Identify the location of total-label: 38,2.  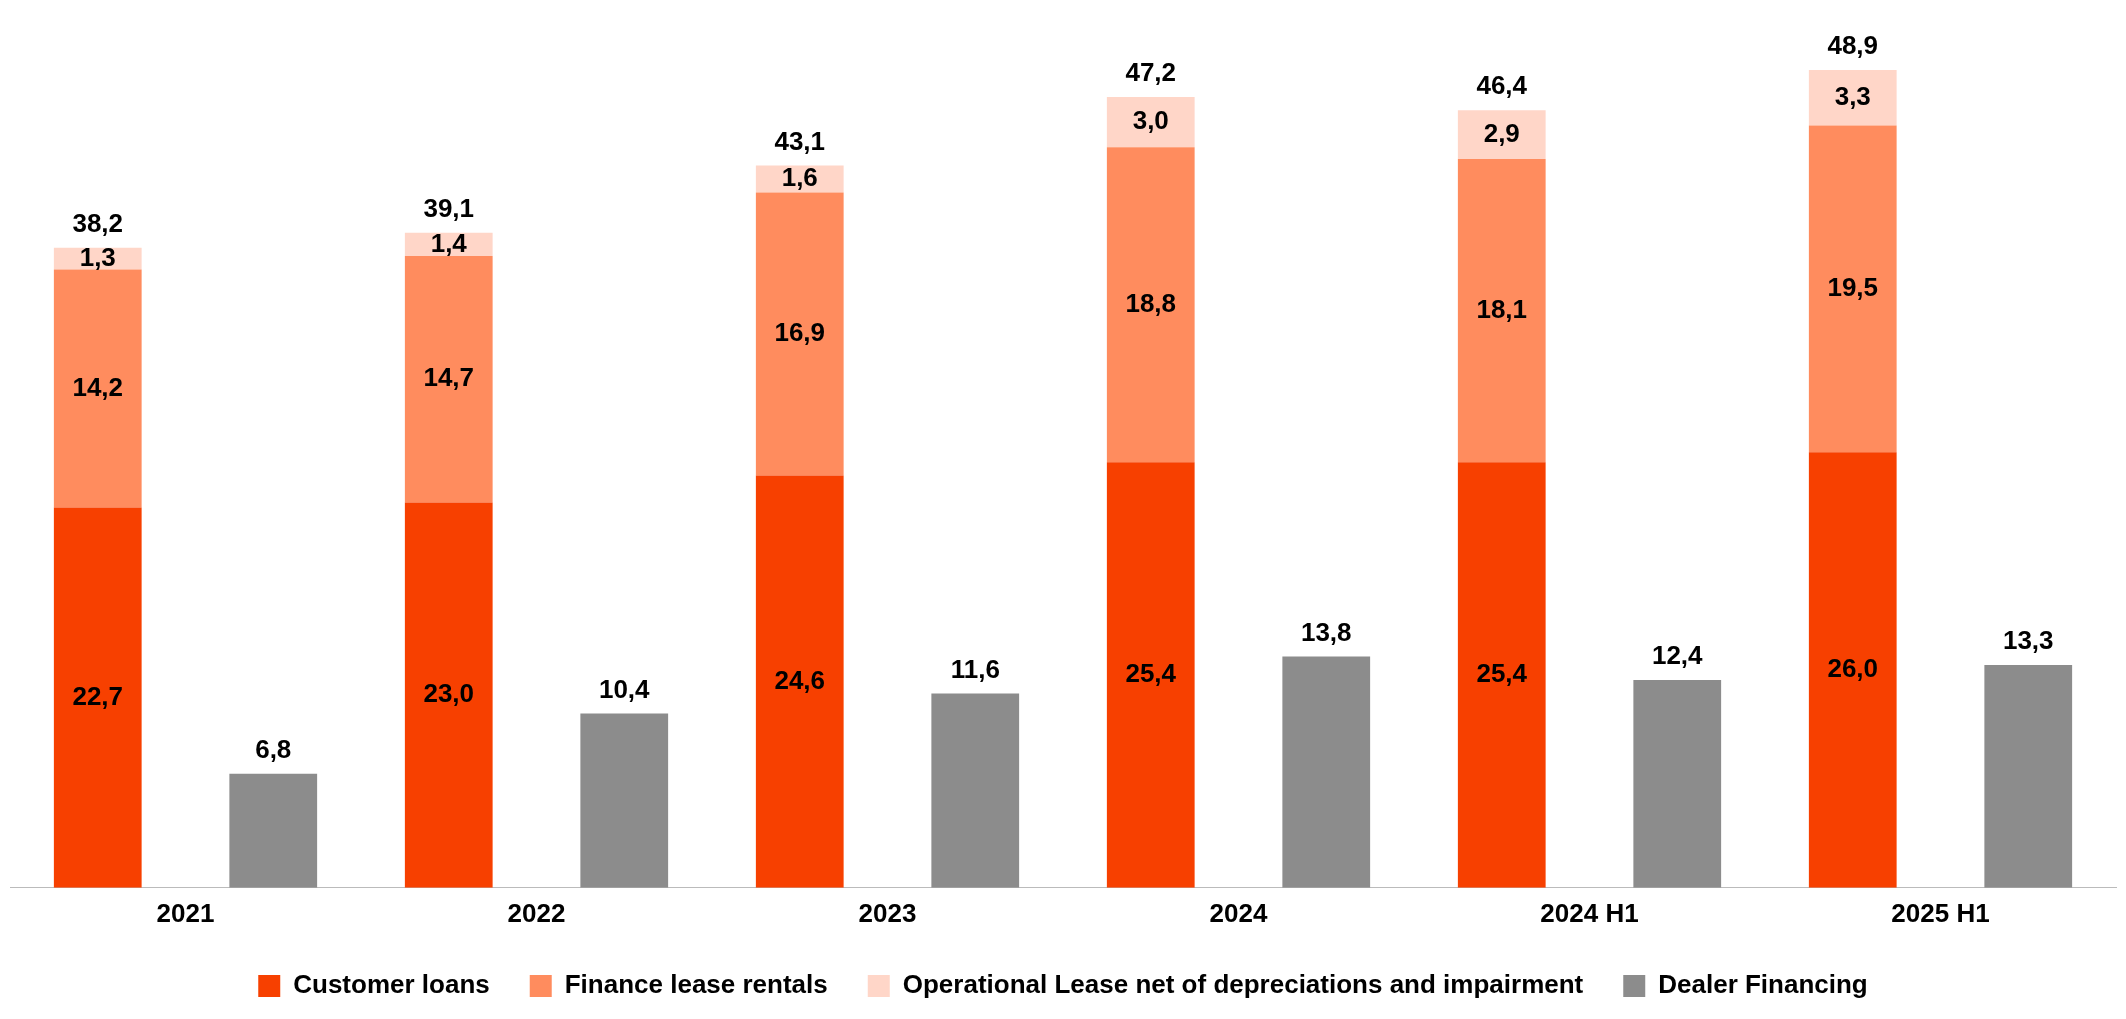
(98, 222).